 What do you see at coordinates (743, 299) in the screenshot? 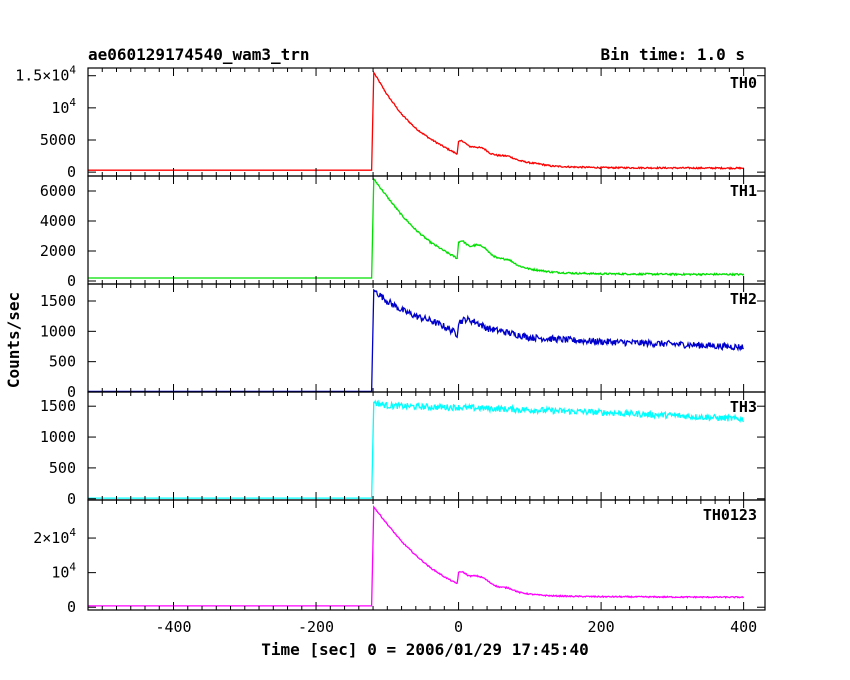
I see `panel-label: TH2` at bounding box center [743, 299].